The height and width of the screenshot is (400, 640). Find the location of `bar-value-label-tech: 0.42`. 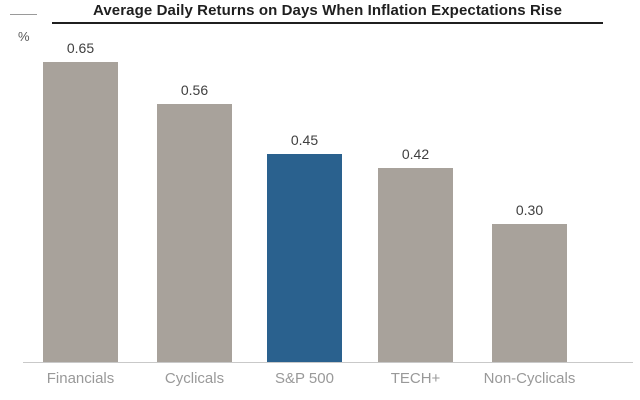

bar-value-label-tech: 0.42 is located at coordinates (415, 154).